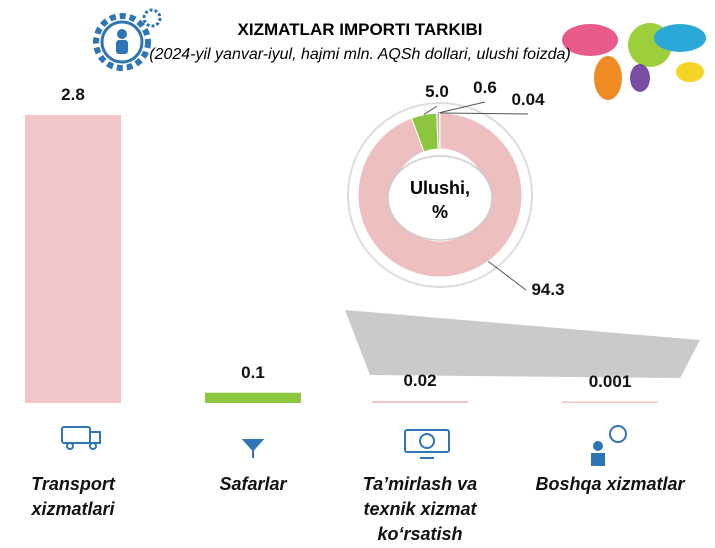 This screenshot has height=548, width=715. I want to click on donut-center-label: Ulushi, %, so click(439, 200).